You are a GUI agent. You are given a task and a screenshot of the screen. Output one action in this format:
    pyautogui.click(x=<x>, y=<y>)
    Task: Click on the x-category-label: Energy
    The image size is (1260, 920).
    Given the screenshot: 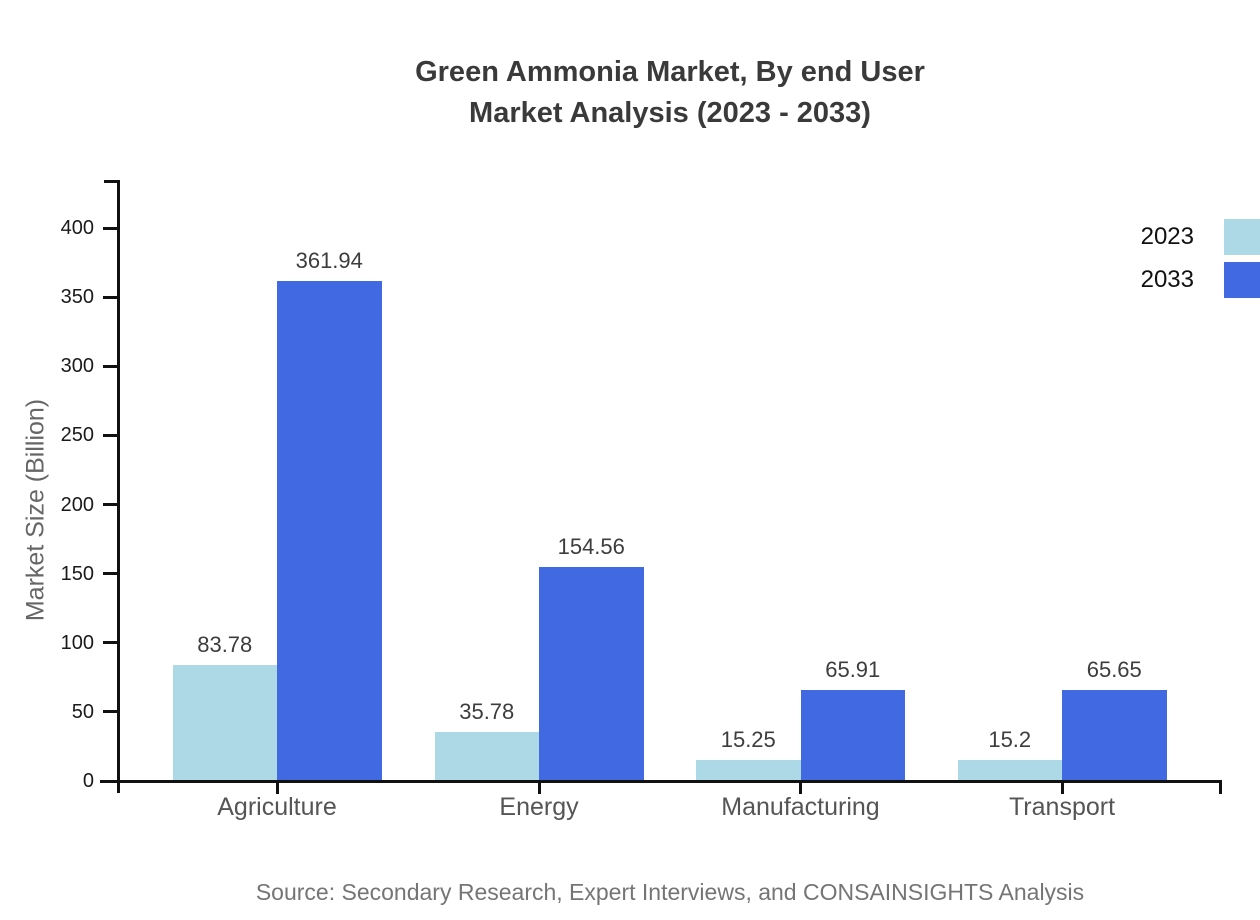 What is the action you would take?
    pyautogui.click(x=539, y=807)
    